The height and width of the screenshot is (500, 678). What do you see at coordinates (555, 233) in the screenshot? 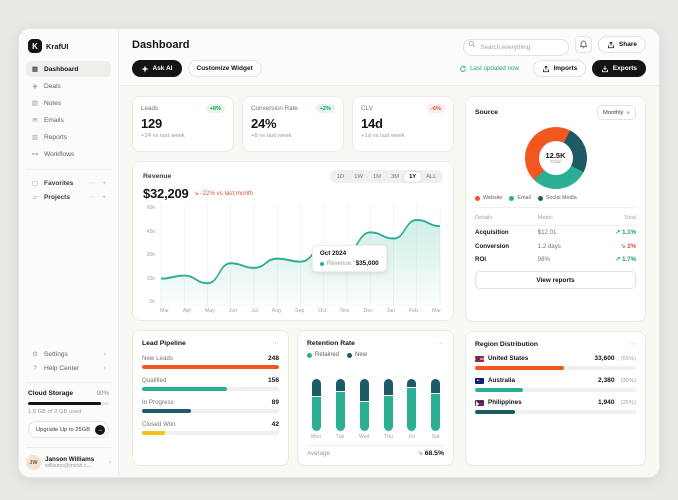
I see `table-row: Acquisition $12.01 ↗ 1.1%` at bounding box center [555, 233].